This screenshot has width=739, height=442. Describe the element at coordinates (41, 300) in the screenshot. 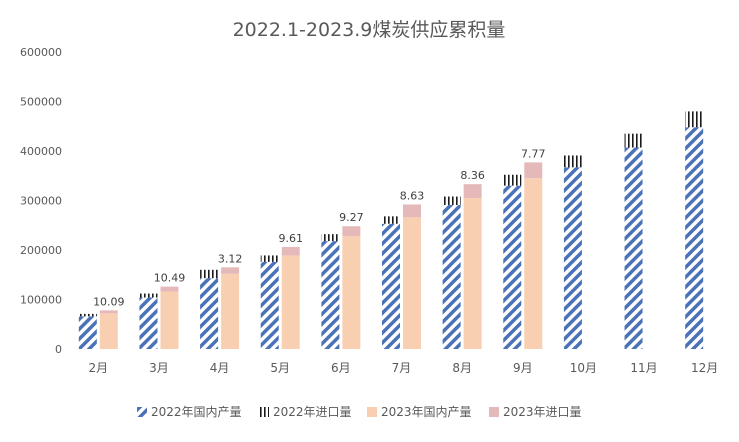

I see `y-tick-label: 100000` at that location.